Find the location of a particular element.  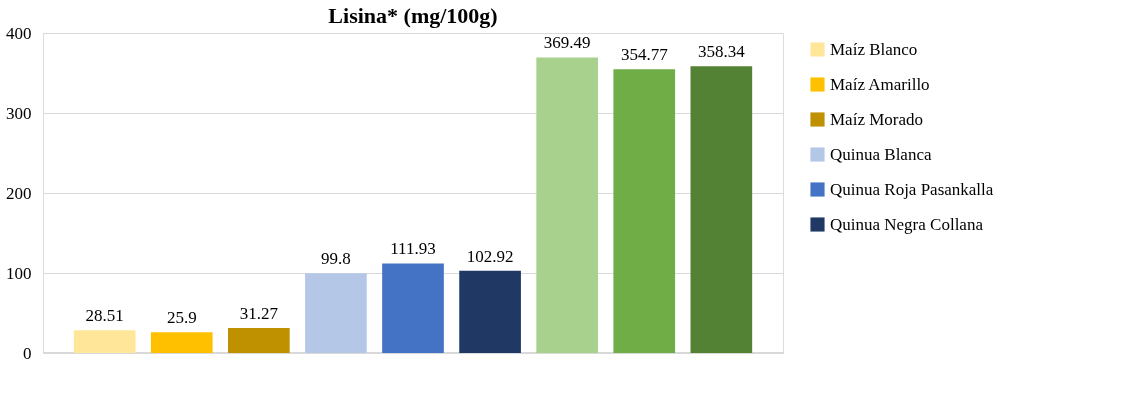

chart-title: Lisina* (mg/100g) is located at coordinates (413, 15).